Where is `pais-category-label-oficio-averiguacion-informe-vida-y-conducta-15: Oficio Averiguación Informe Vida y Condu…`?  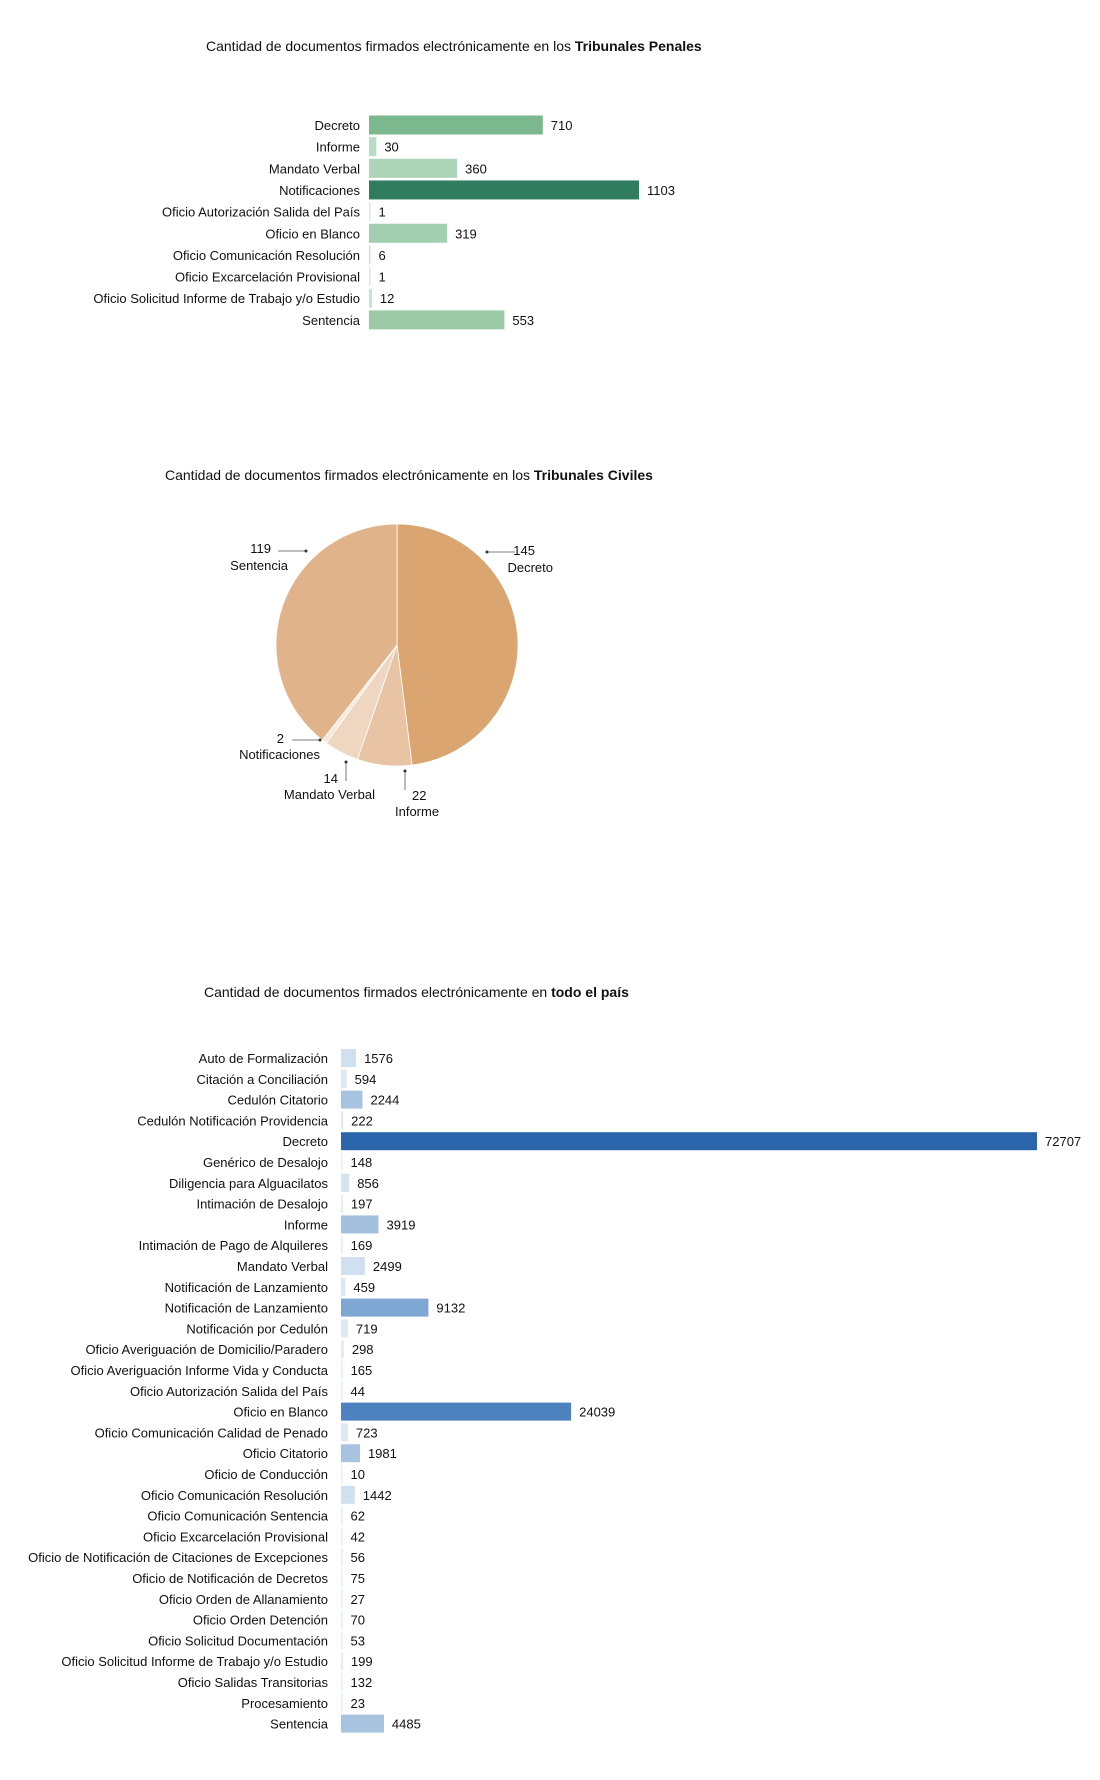 pais-category-label-oficio-averiguacion-informe-vida-y-conducta-15: Oficio Averiguación Informe Vida y Condu… is located at coordinates (200, 1370).